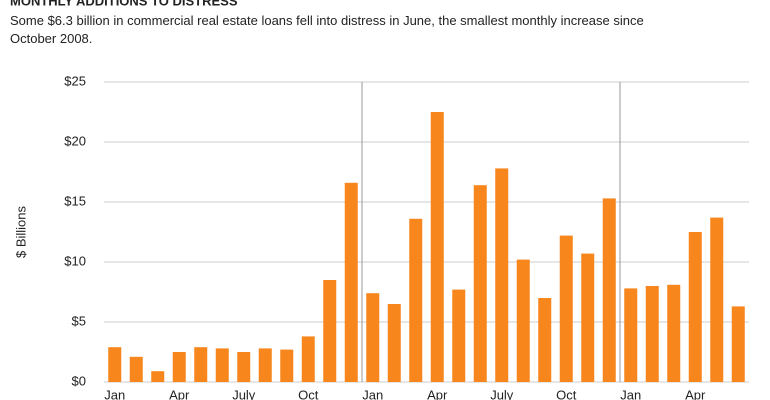  Describe the element at coordinates (75, 260) in the screenshot. I see `y-tick-label: $10` at that location.